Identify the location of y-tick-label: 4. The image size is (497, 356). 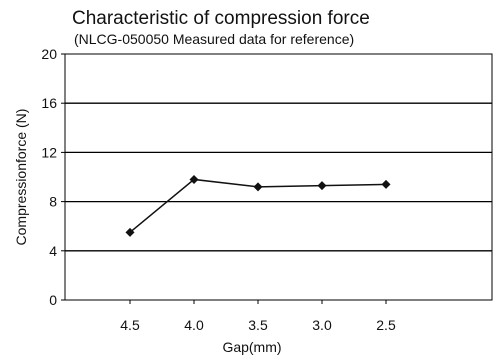
(53, 251).